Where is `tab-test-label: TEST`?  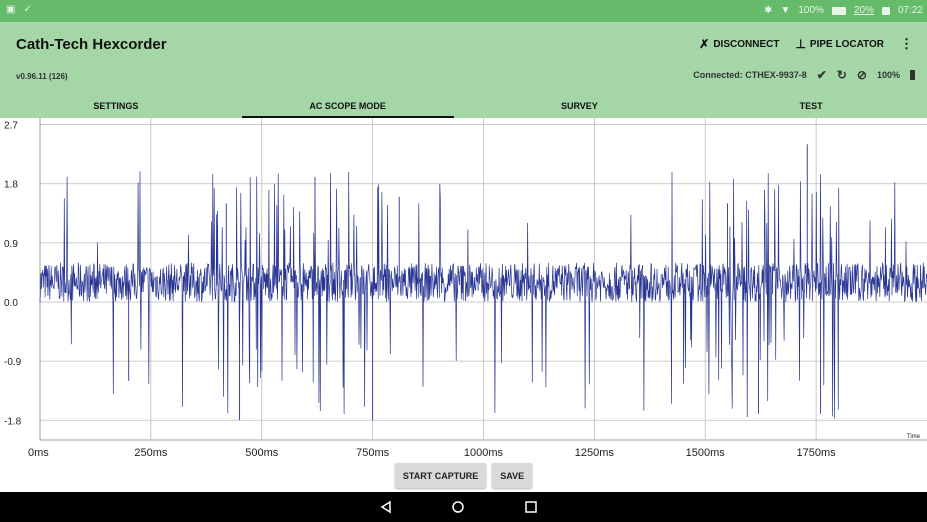 tab-test-label: TEST is located at coordinates (811, 106).